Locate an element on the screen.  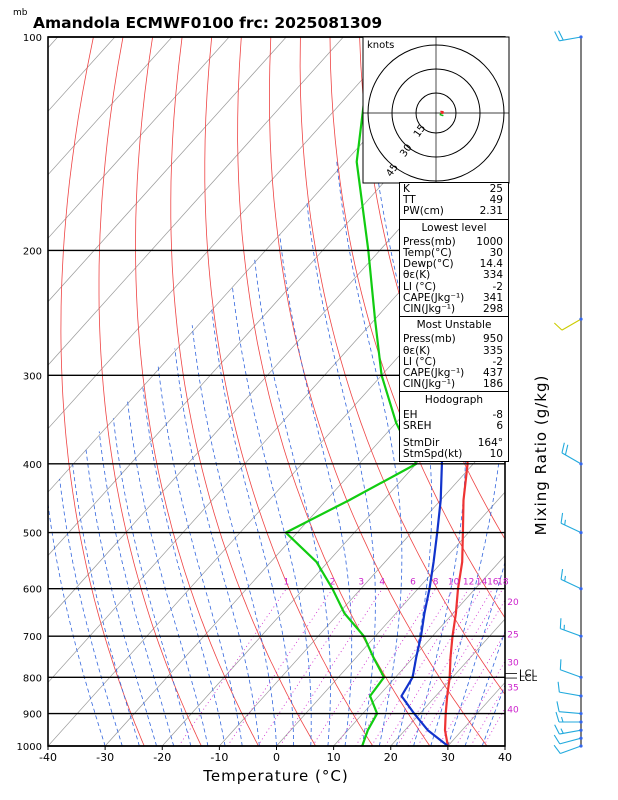
stat-row: StmSpd(kt) 10 is located at coordinates (454, 454).